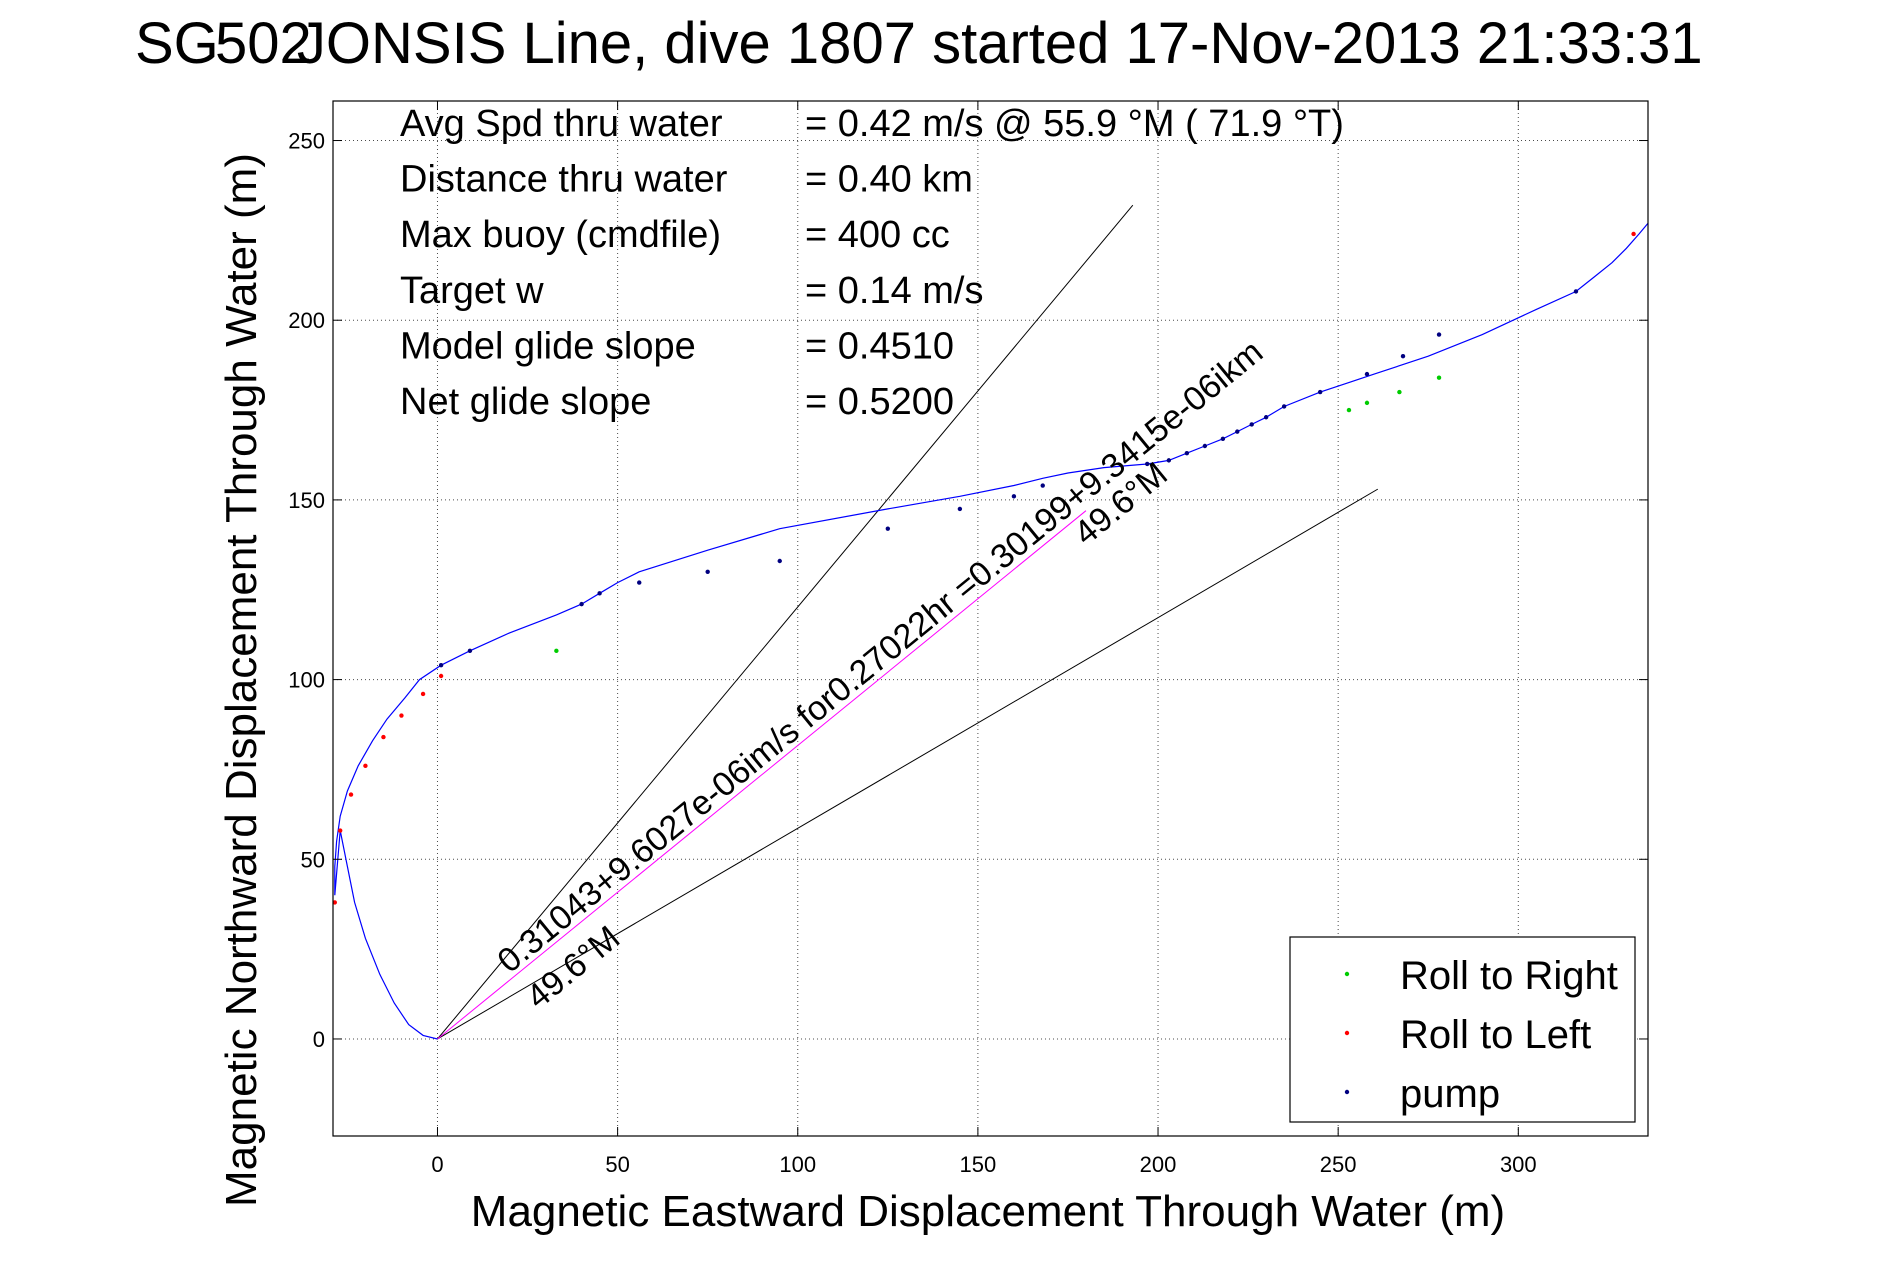 The height and width of the screenshot is (1262, 1891). I want to click on stat-label: Avg Spd thru water, so click(561, 124).